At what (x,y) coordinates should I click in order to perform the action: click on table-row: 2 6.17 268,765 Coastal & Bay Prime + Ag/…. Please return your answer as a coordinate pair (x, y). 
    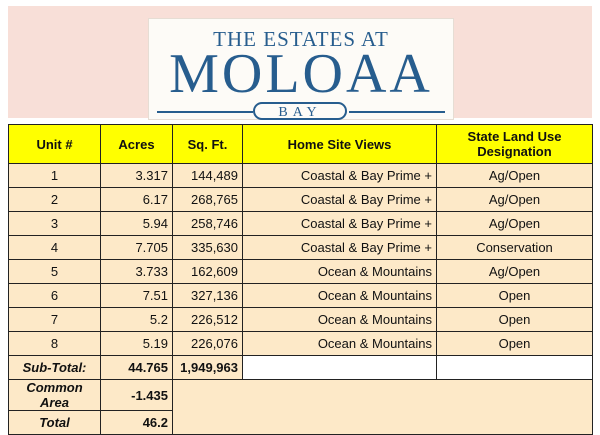
    Looking at the image, I should click on (300, 199).